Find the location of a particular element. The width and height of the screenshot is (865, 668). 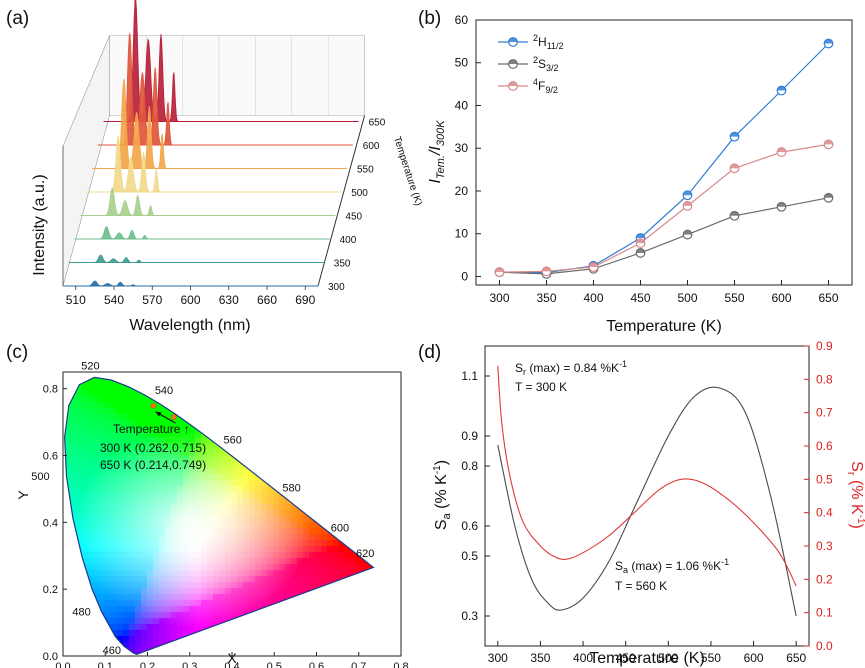

c-annotation-650k: 650 K (0.214,0.749) is located at coordinates (153, 465).